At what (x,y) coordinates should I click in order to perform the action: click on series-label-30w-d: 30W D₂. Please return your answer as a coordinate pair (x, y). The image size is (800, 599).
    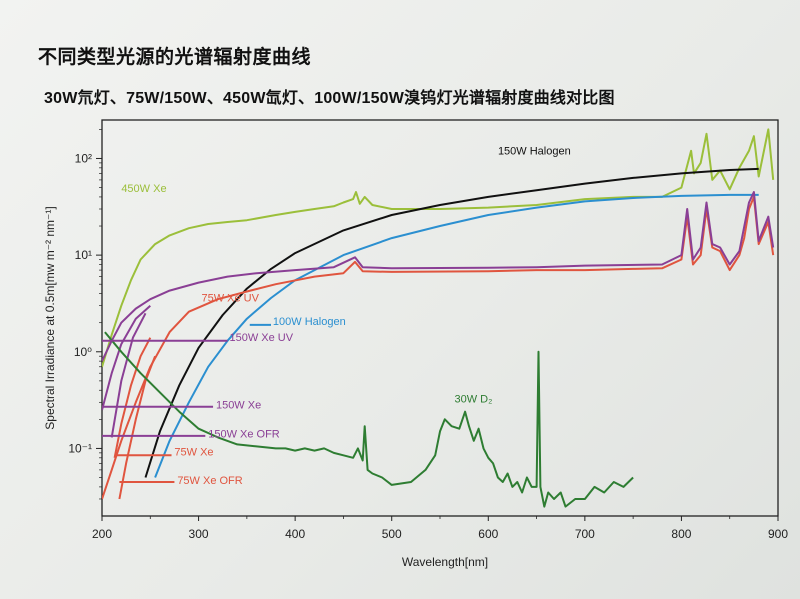
    Looking at the image, I should click on (473, 399).